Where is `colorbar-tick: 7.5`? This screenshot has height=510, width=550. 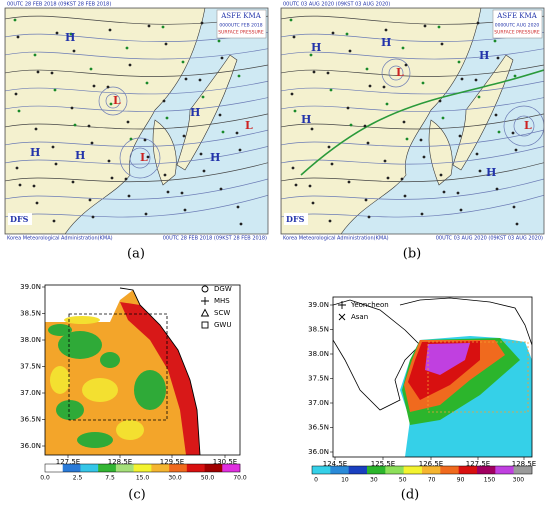 colorbar-tick: 7.5 is located at coordinates (110, 478).